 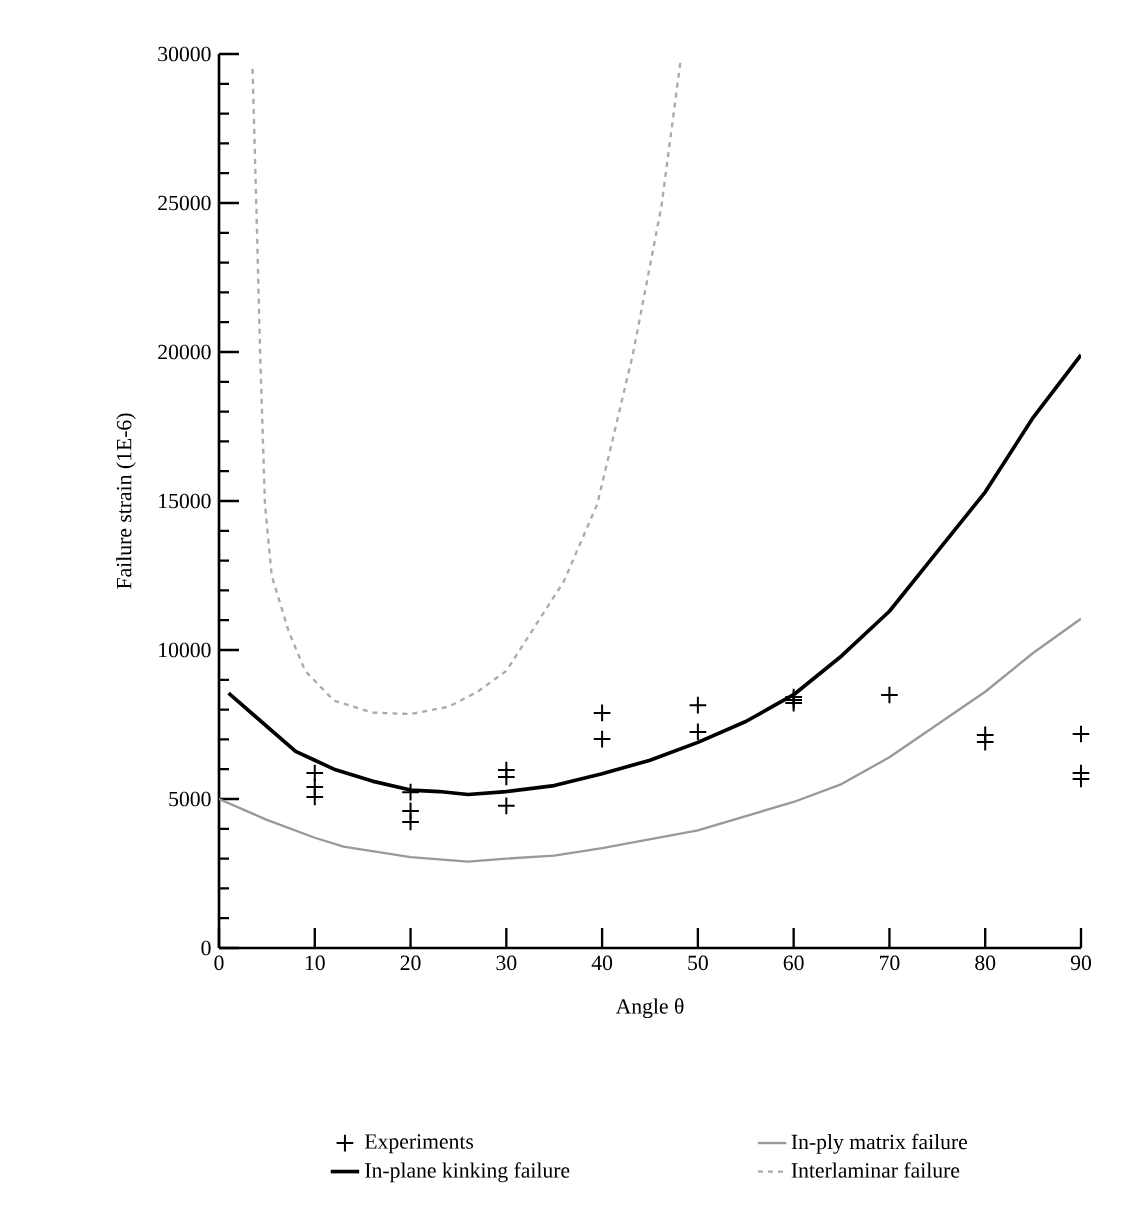 I want to click on y-tick-label: 25000, so click(x=184, y=203).